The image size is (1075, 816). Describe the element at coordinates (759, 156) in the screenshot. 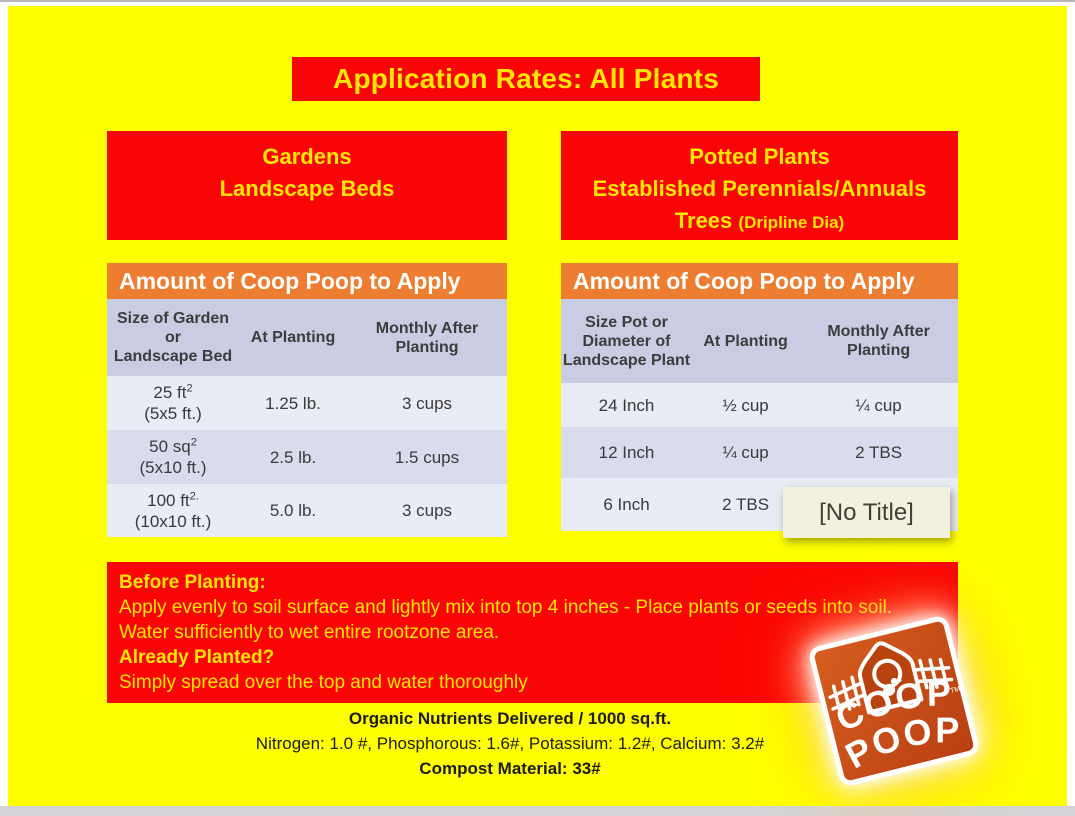

I see `category-line: Potted Plants` at that location.